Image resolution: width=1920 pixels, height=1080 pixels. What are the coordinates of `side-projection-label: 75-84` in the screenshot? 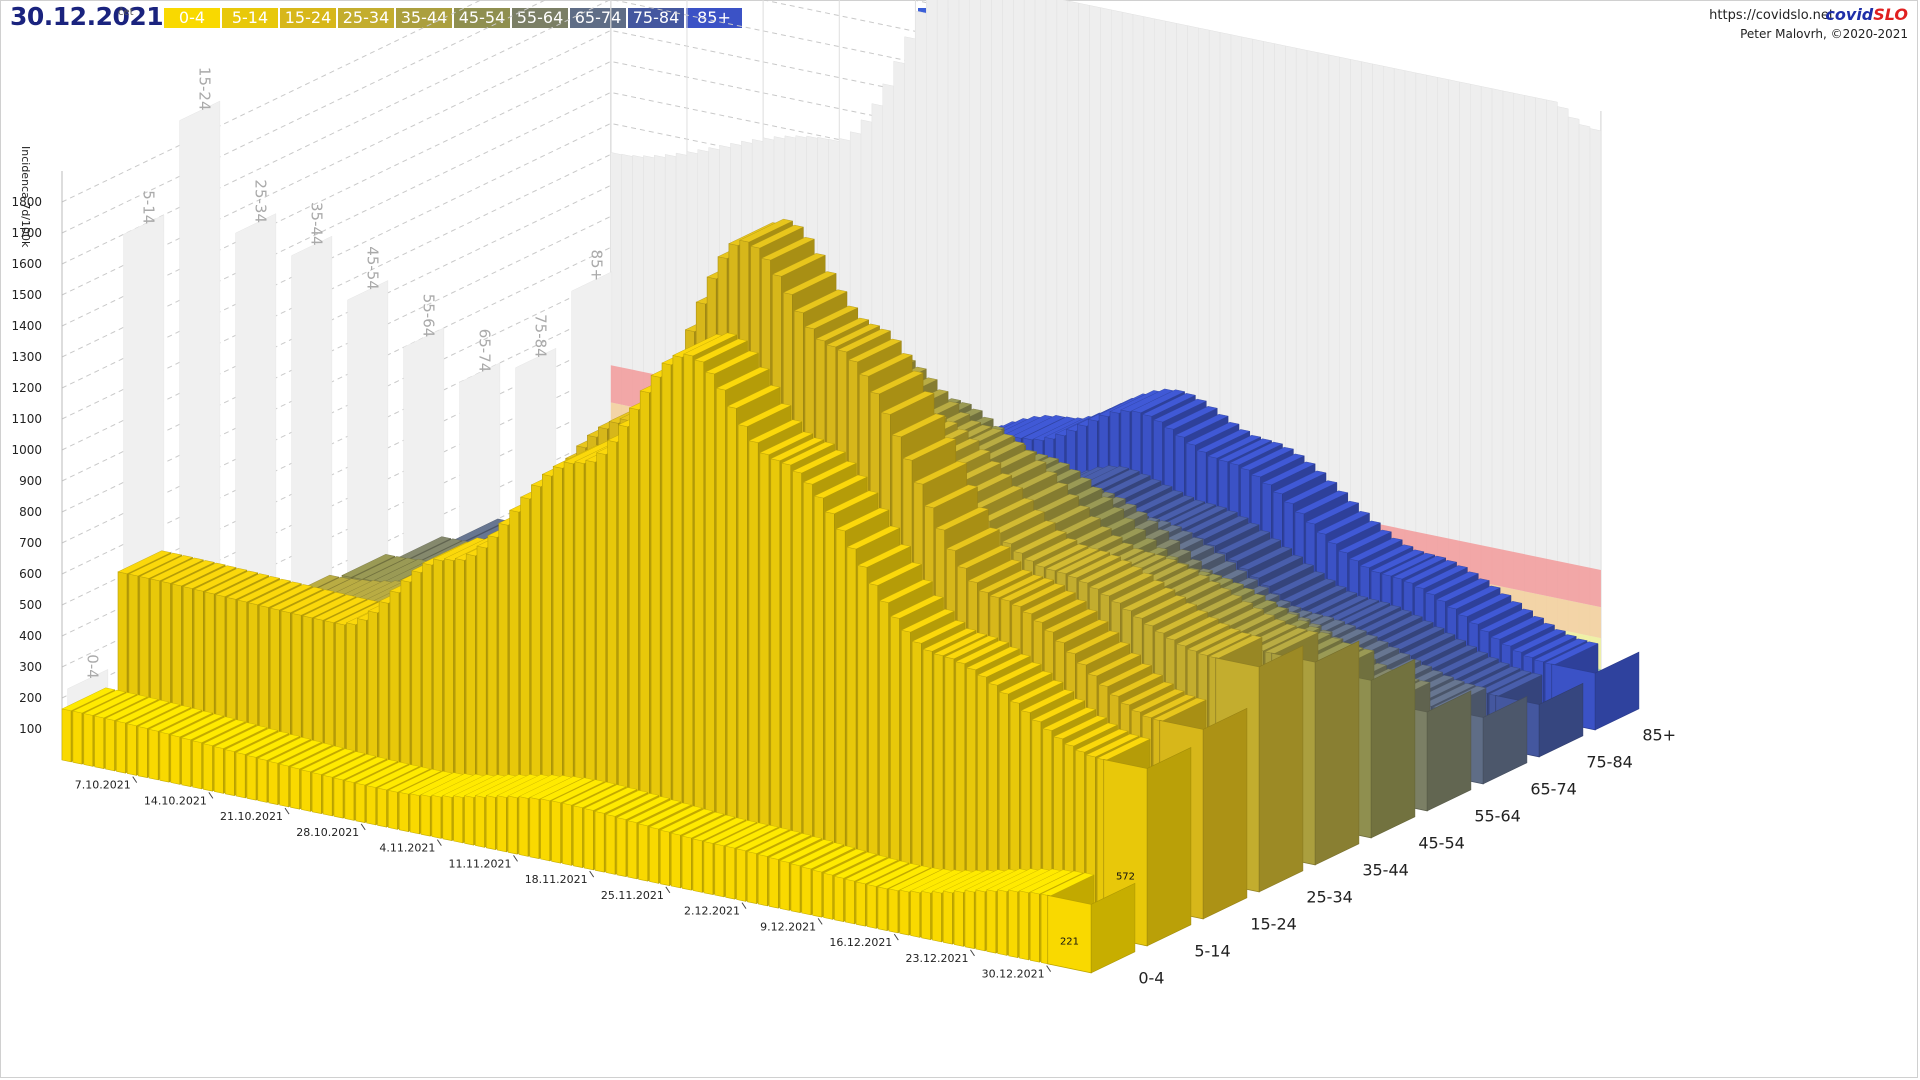 It's located at (541, 336).